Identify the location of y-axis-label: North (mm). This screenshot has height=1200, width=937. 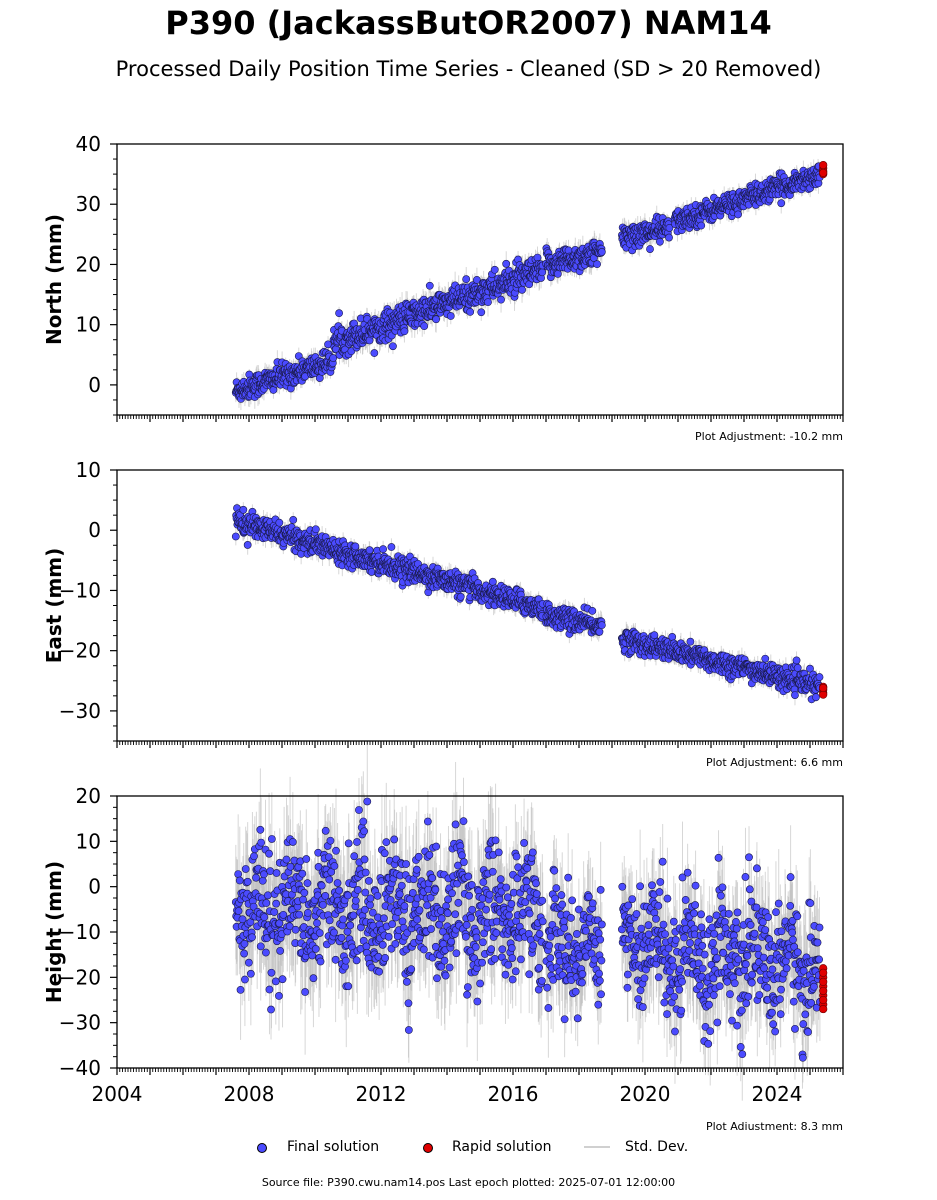
(54, 279).